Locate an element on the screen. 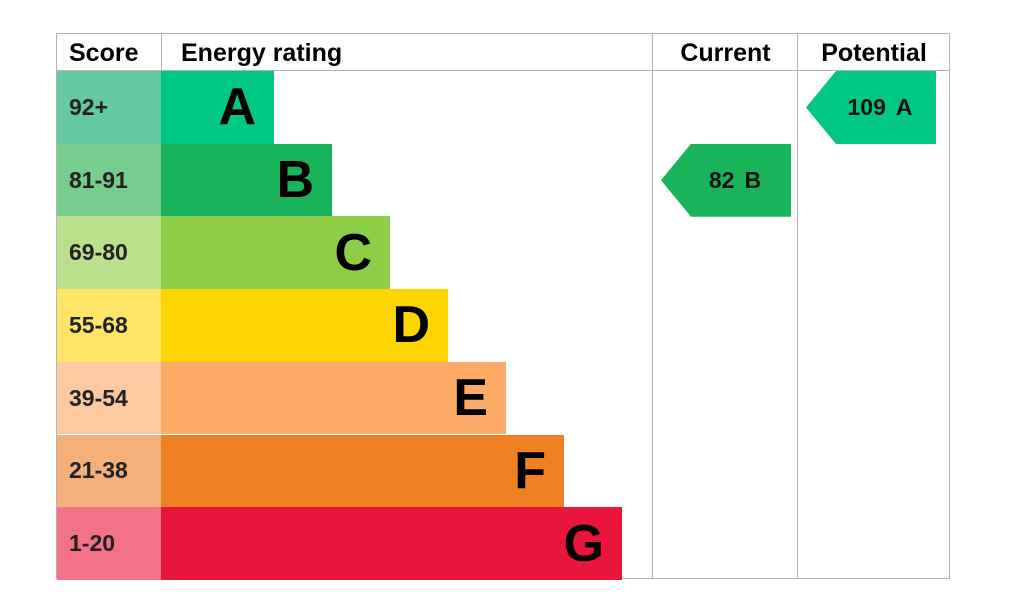 The image size is (1024, 594). rating-bar-g: G is located at coordinates (391, 543).